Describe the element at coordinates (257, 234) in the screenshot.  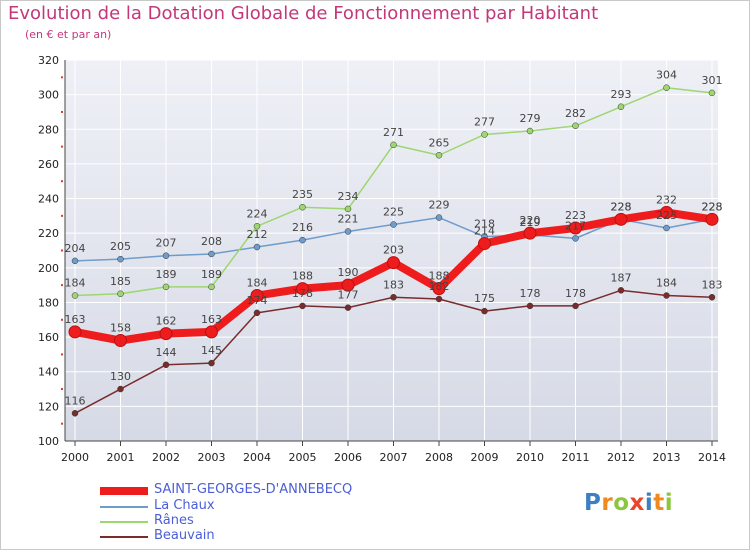
I see `data-label: 212` at that location.